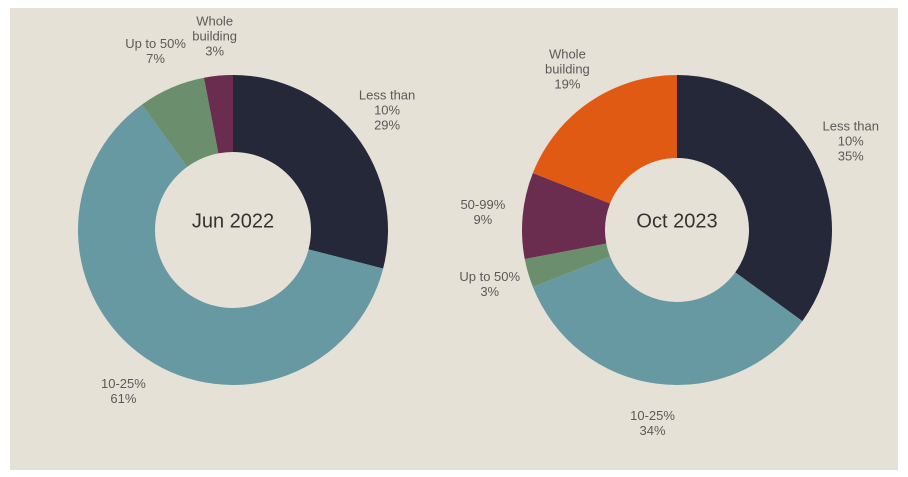 The image size is (908, 477). I want to click on slice-label: Less than 10% 29%, so click(387, 110).